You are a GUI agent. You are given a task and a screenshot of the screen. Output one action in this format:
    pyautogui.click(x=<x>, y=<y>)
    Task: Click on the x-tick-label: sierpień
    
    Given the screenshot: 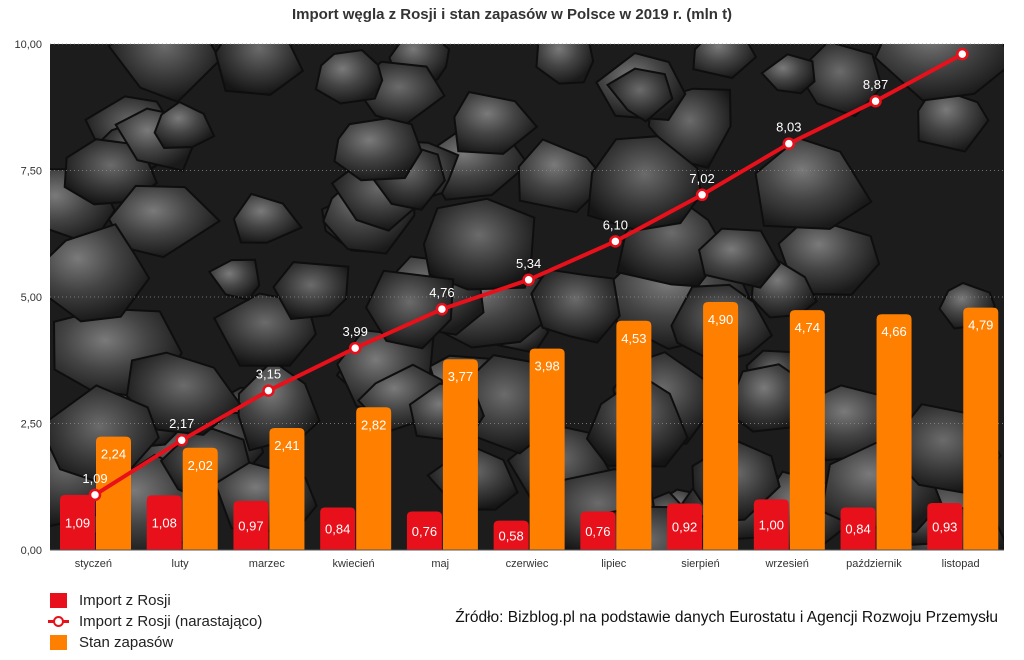 What is the action you would take?
    pyautogui.click(x=700, y=564)
    